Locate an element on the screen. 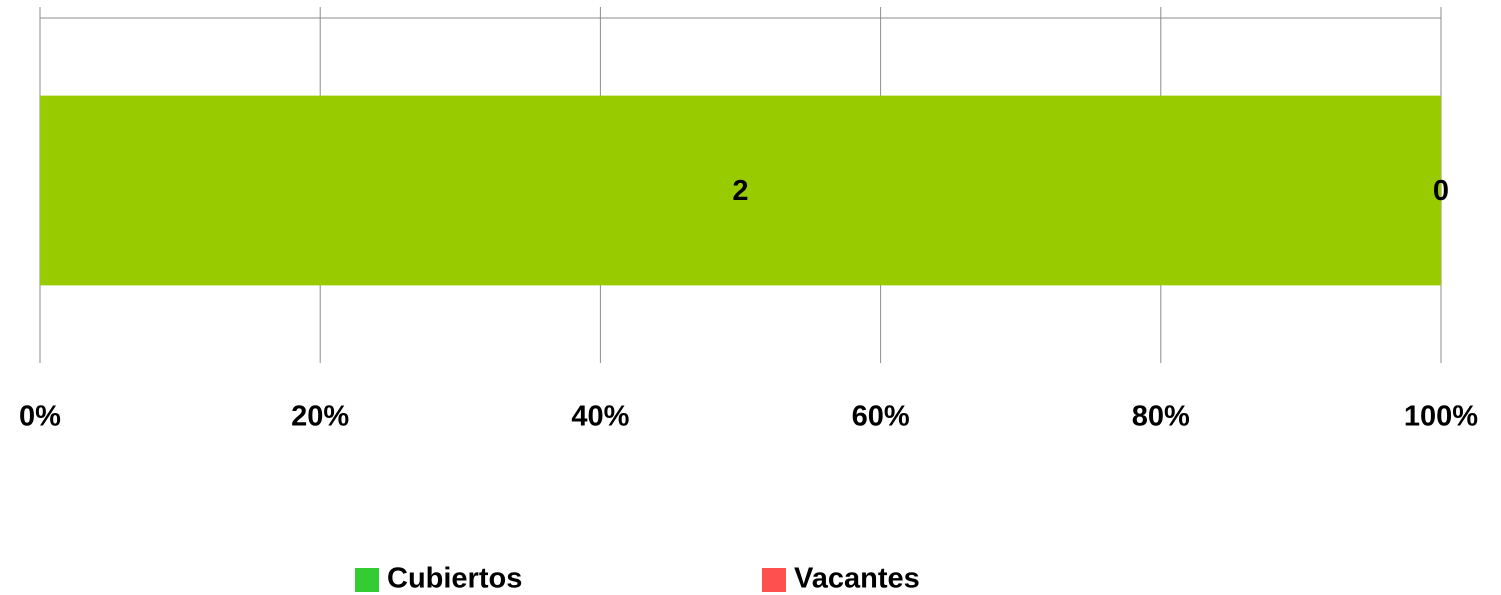 The width and height of the screenshot is (1501, 595). x-tick-label: 20% is located at coordinates (320, 417).